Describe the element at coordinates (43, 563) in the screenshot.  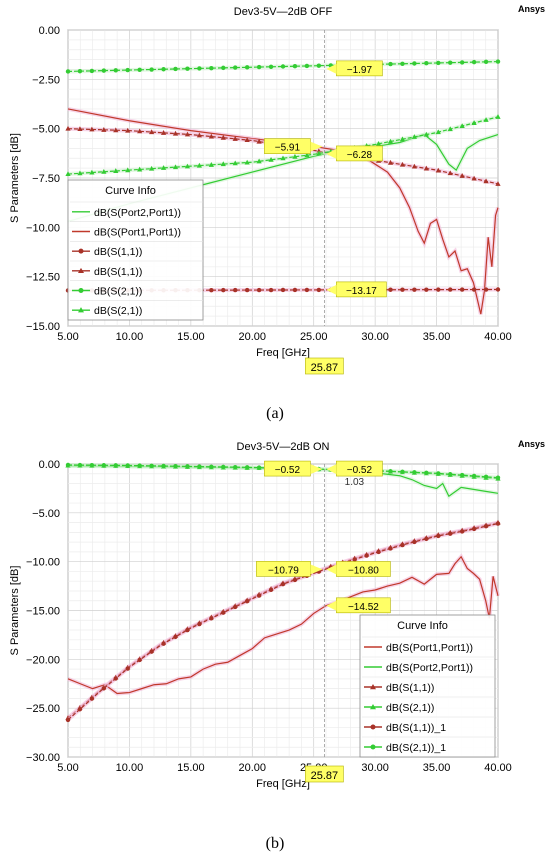
I see `y-tick-label: −10.00` at that location.